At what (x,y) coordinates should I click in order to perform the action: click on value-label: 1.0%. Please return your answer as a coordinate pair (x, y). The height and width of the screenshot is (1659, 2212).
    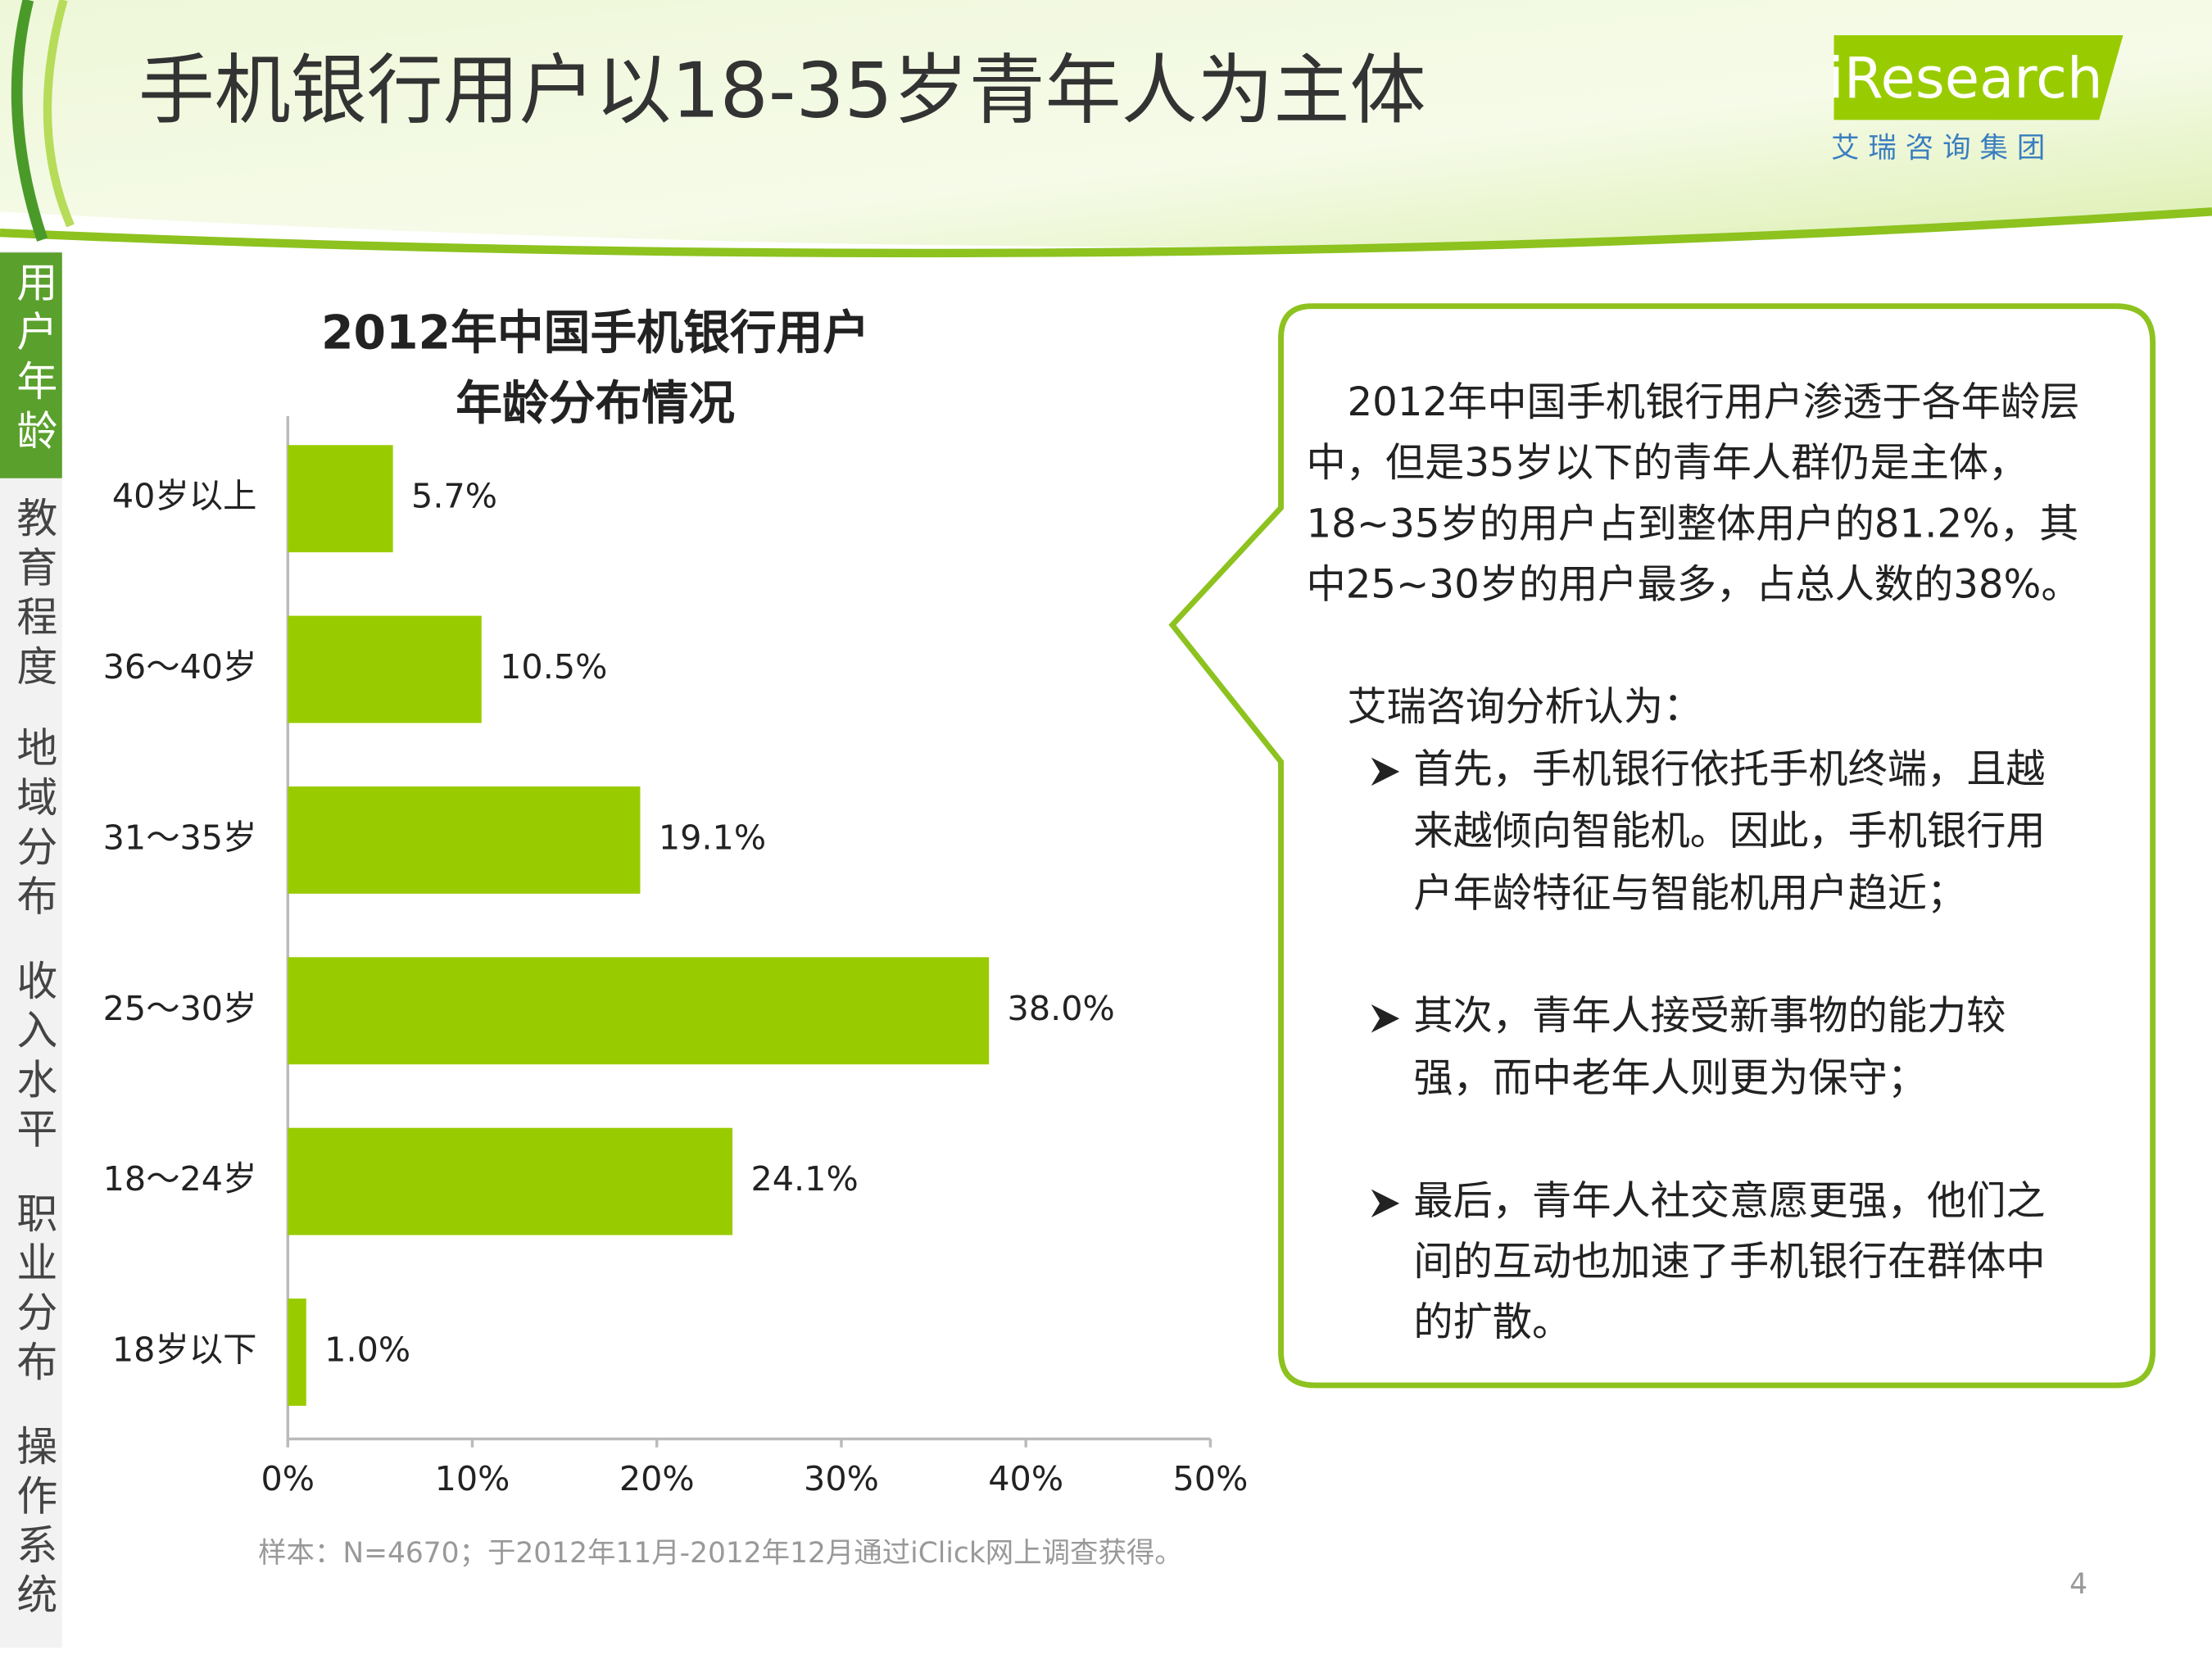
    Looking at the image, I should click on (367, 1349).